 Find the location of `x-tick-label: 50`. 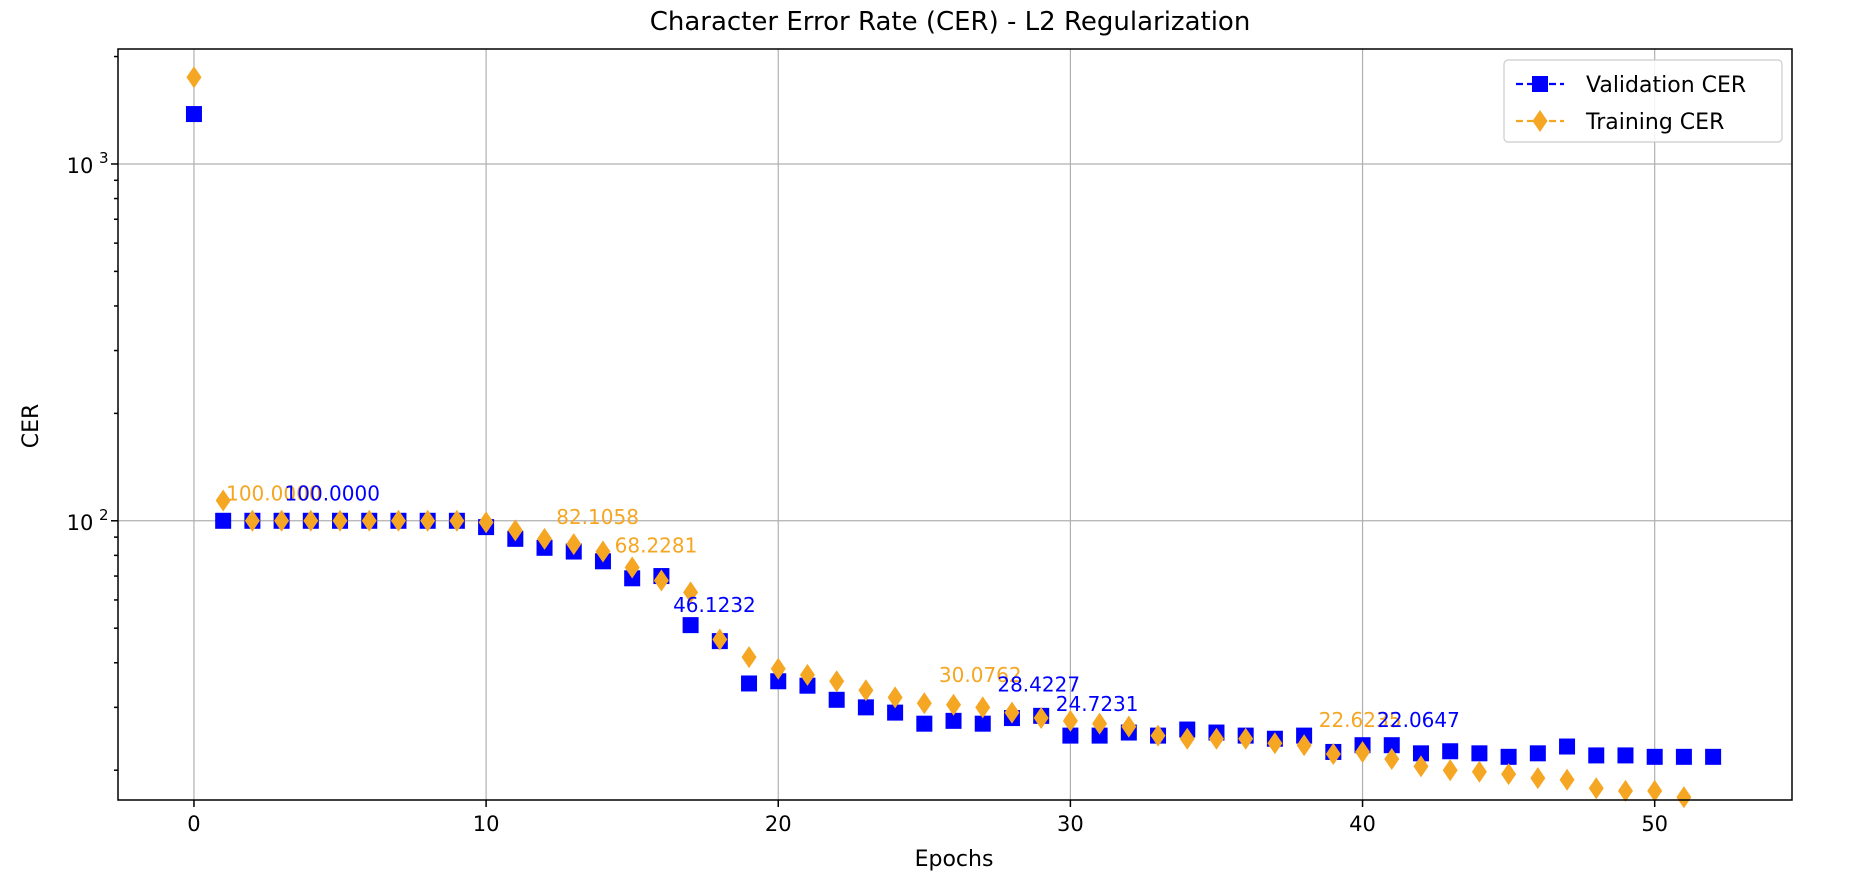

x-tick-label: 50 is located at coordinates (1654, 824).